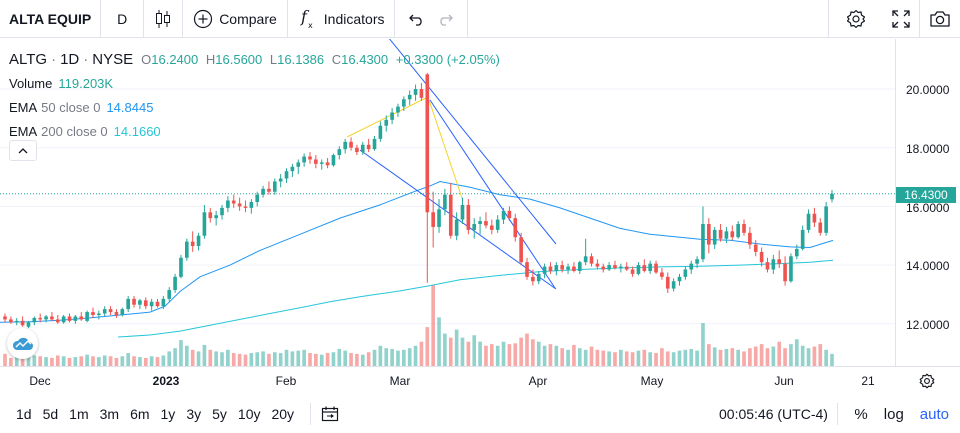  What do you see at coordinates (194, 414) in the screenshot?
I see `range-3y: 3y` at bounding box center [194, 414].